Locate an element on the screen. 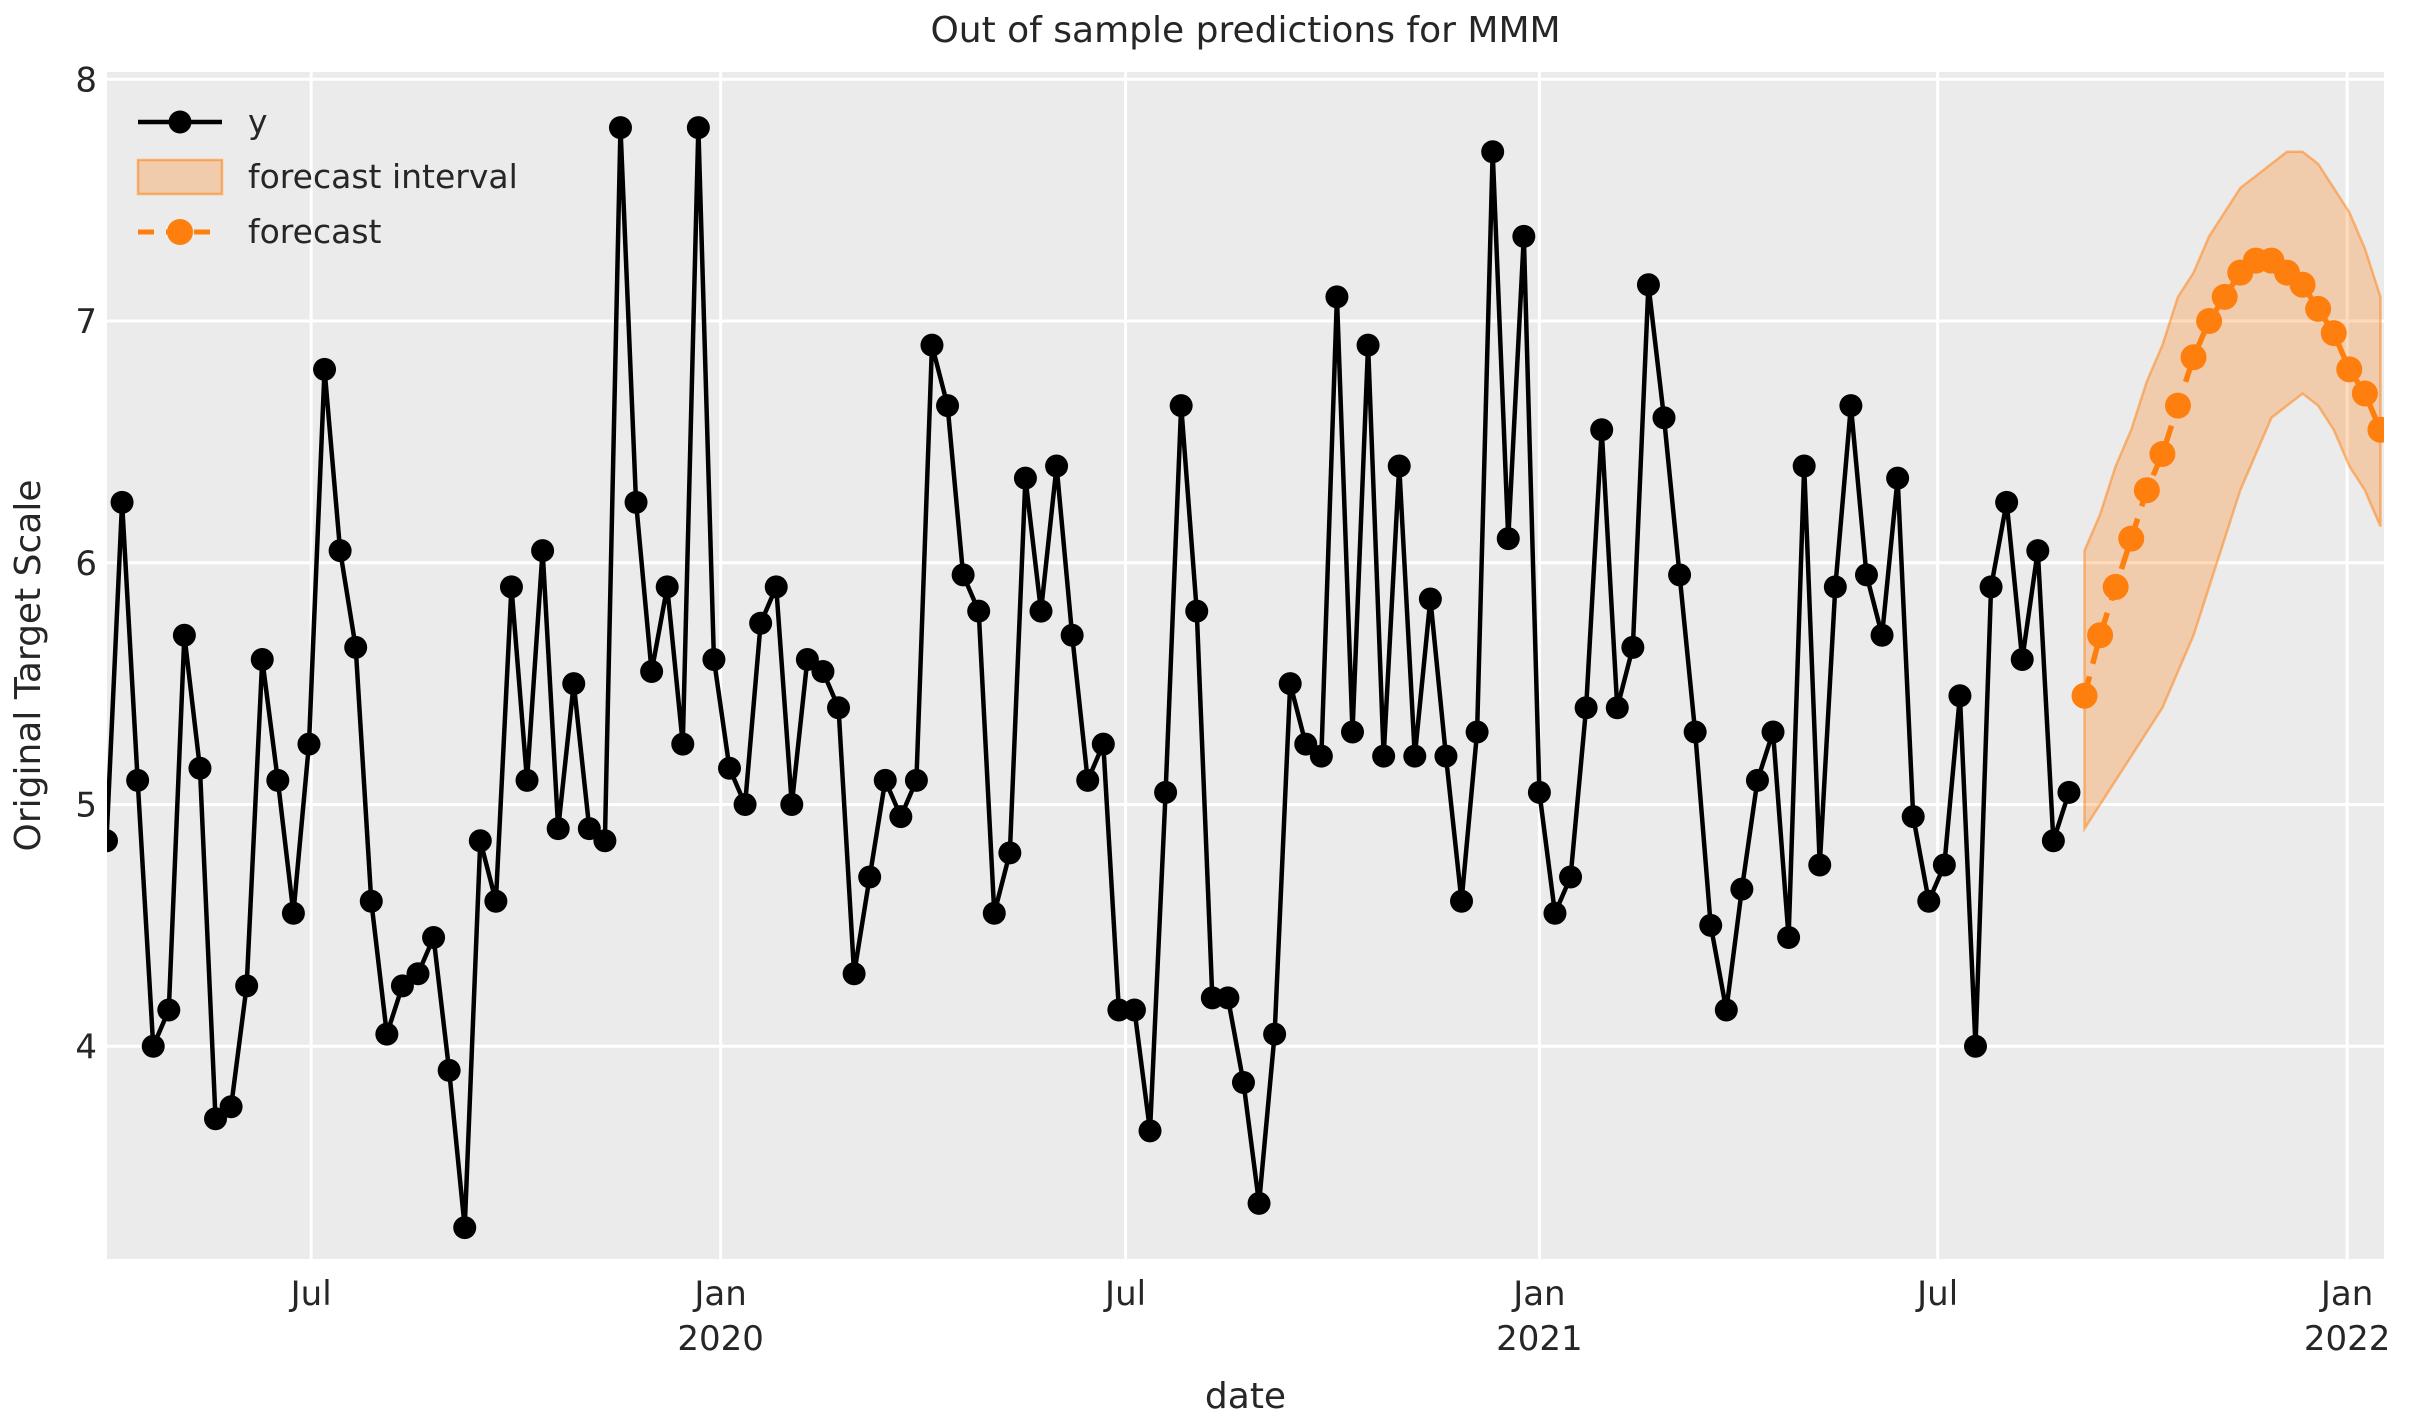  chart-title: Out of sample predictions for MMM is located at coordinates (1245, 30).